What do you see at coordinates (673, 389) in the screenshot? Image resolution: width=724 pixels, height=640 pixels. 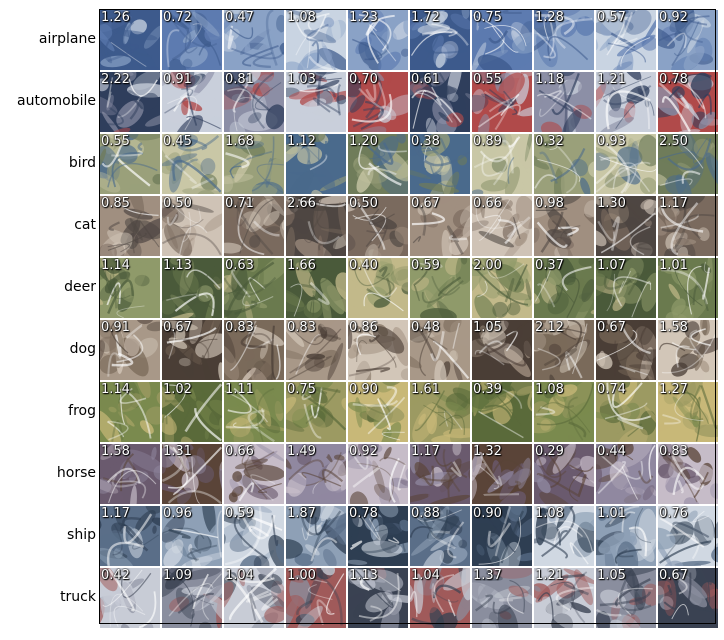 I see `cell-value-label: 1.27` at bounding box center [673, 389].